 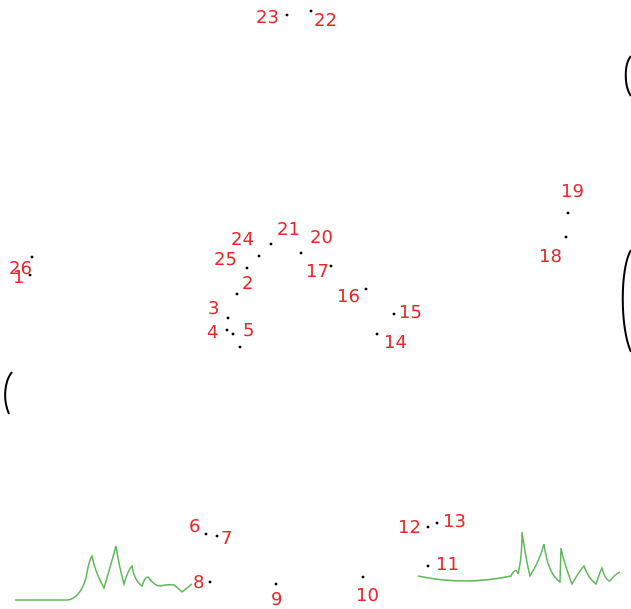 What do you see at coordinates (248, 330) in the screenshot?
I see `label-5: 5` at bounding box center [248, 330].